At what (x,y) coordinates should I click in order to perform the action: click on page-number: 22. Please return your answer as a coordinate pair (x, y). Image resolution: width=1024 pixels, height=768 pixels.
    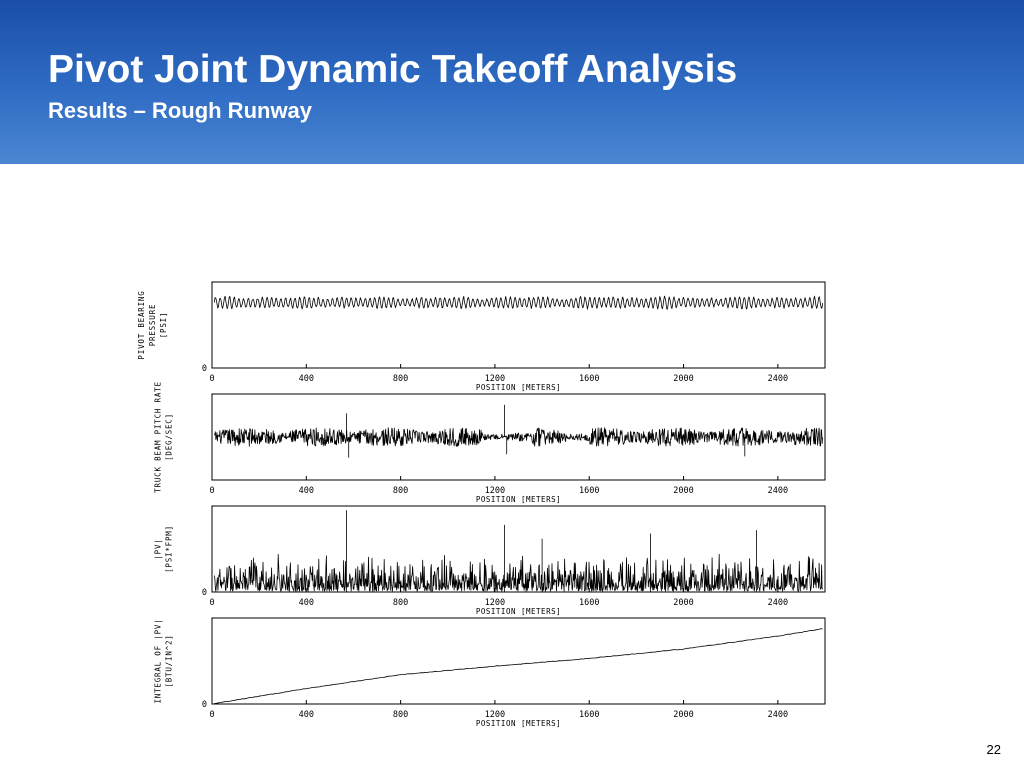
    Looking at the image, I should click on (993, 749).